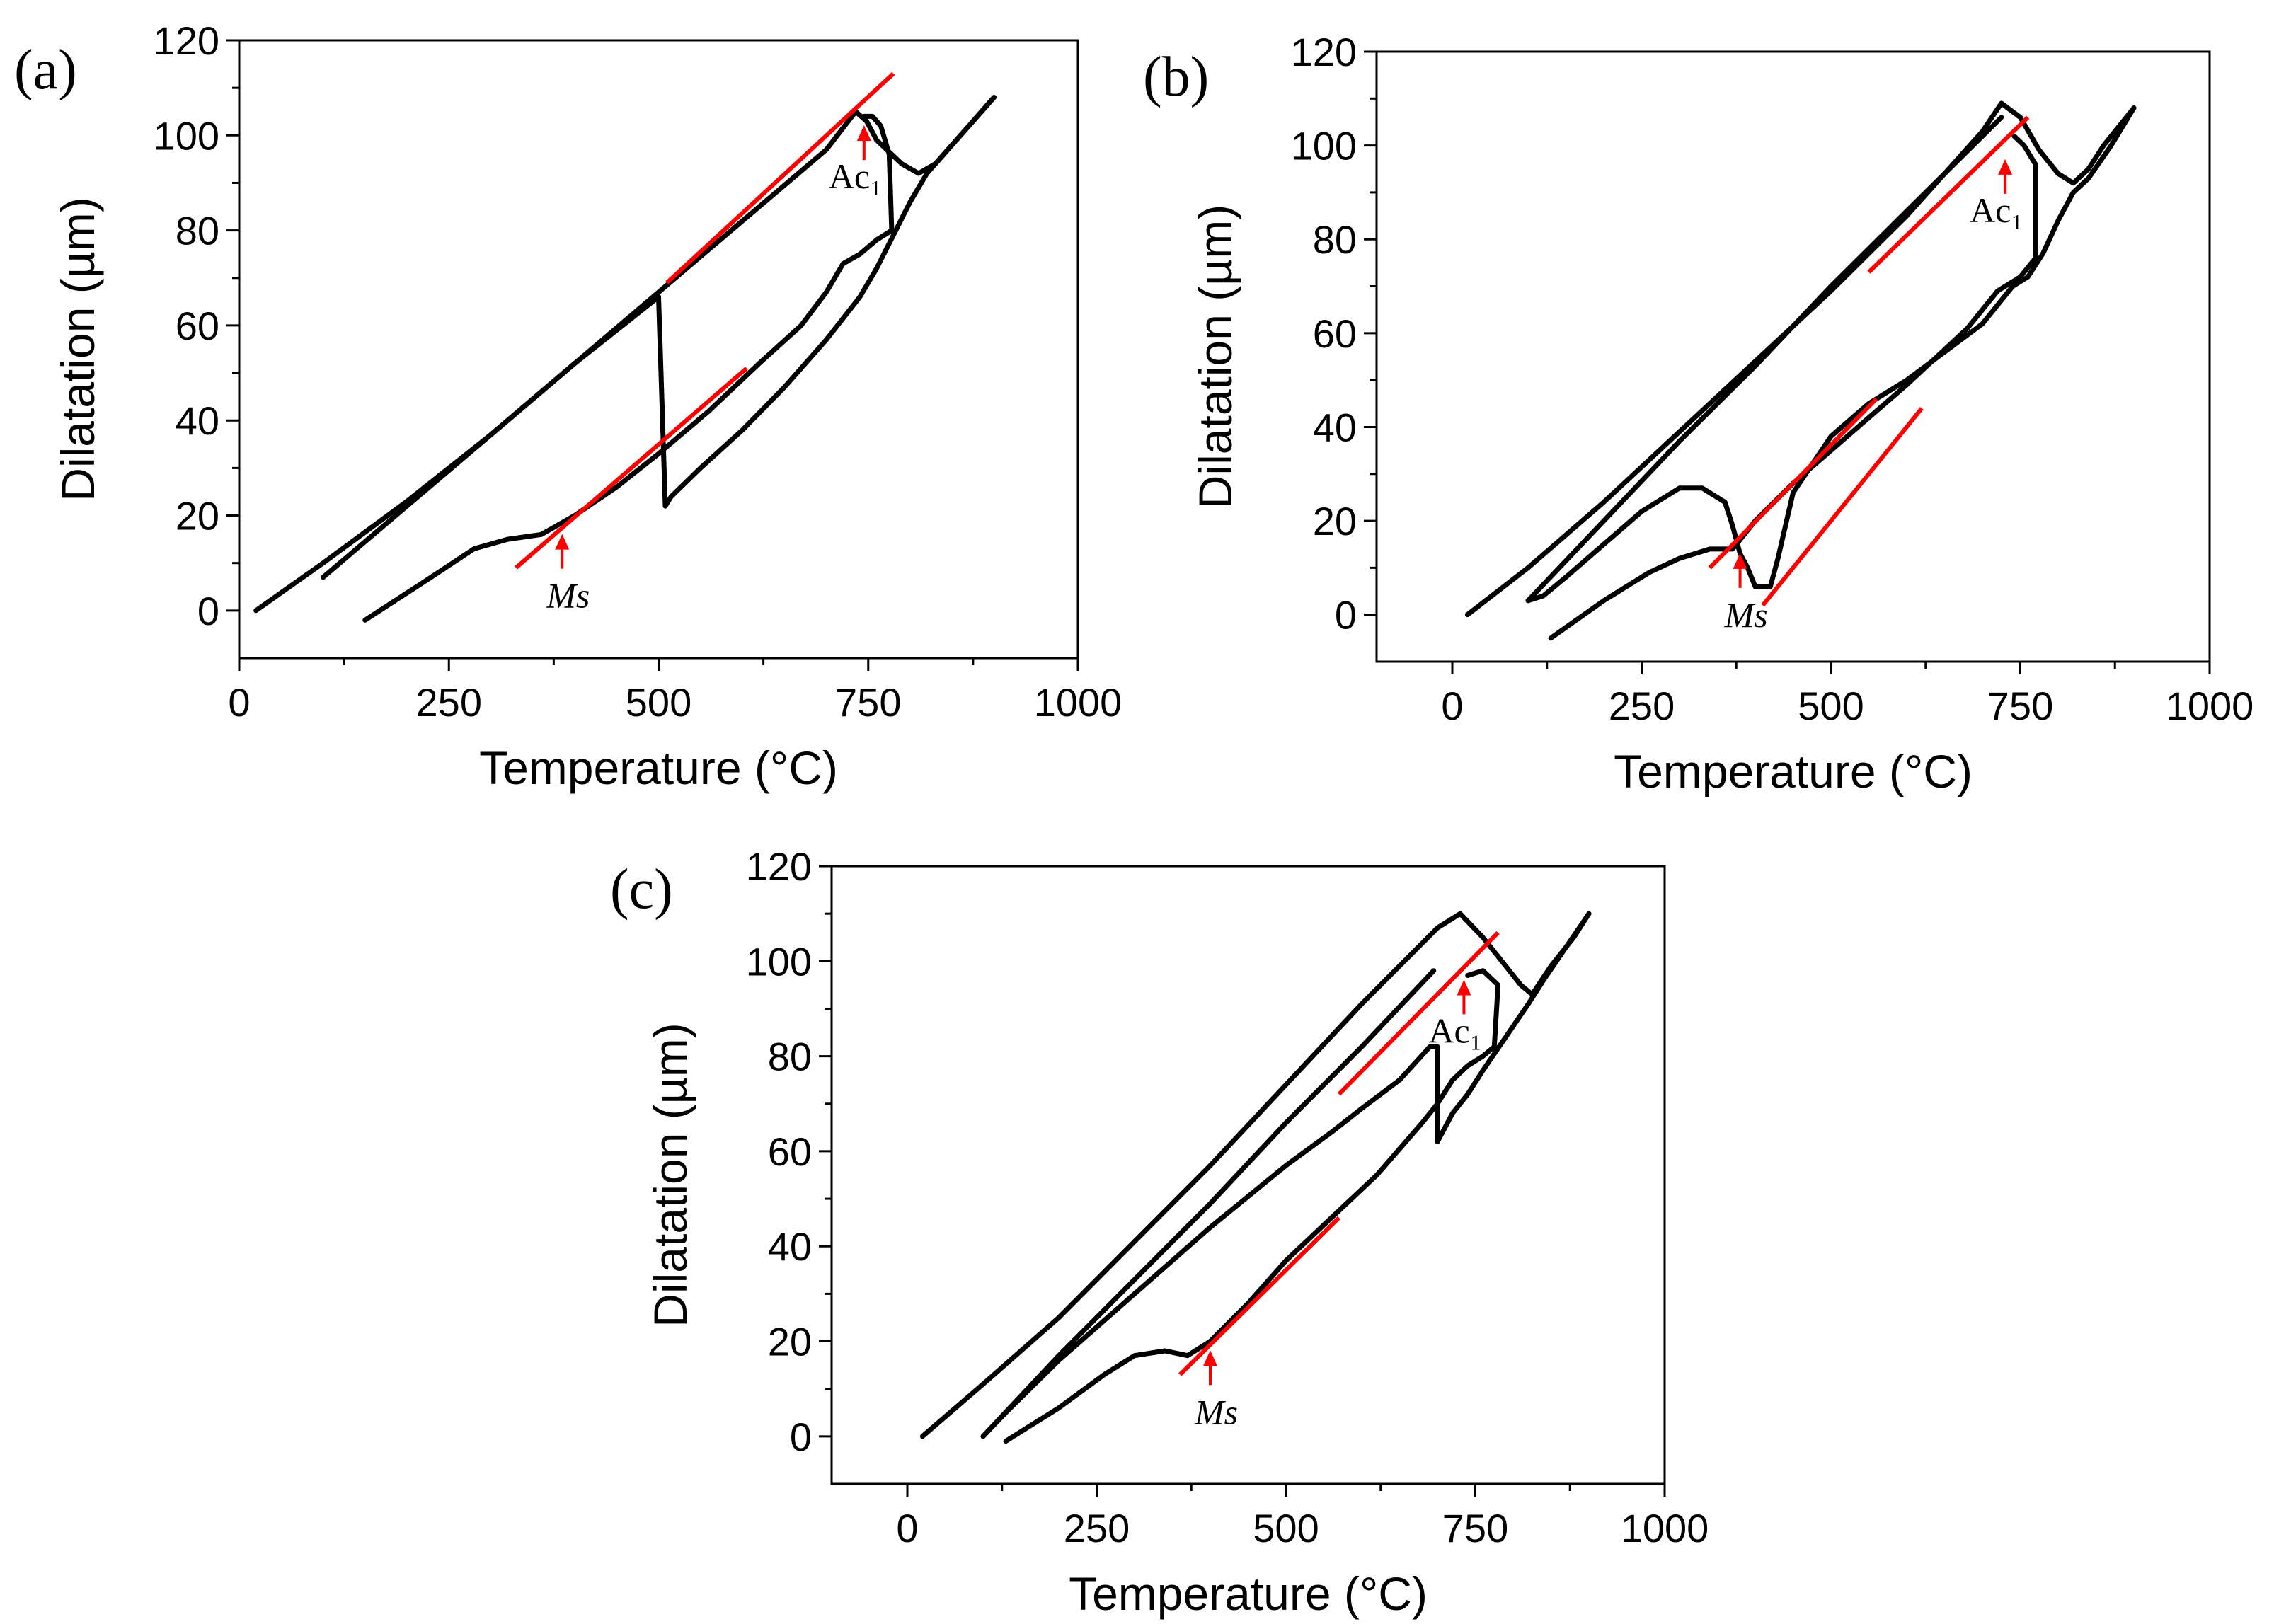 The width and height of the screenshot is (2291, 1624). Describe the element at coordinates (662, 401) in the screenshot. I see `series-jump` at that location.